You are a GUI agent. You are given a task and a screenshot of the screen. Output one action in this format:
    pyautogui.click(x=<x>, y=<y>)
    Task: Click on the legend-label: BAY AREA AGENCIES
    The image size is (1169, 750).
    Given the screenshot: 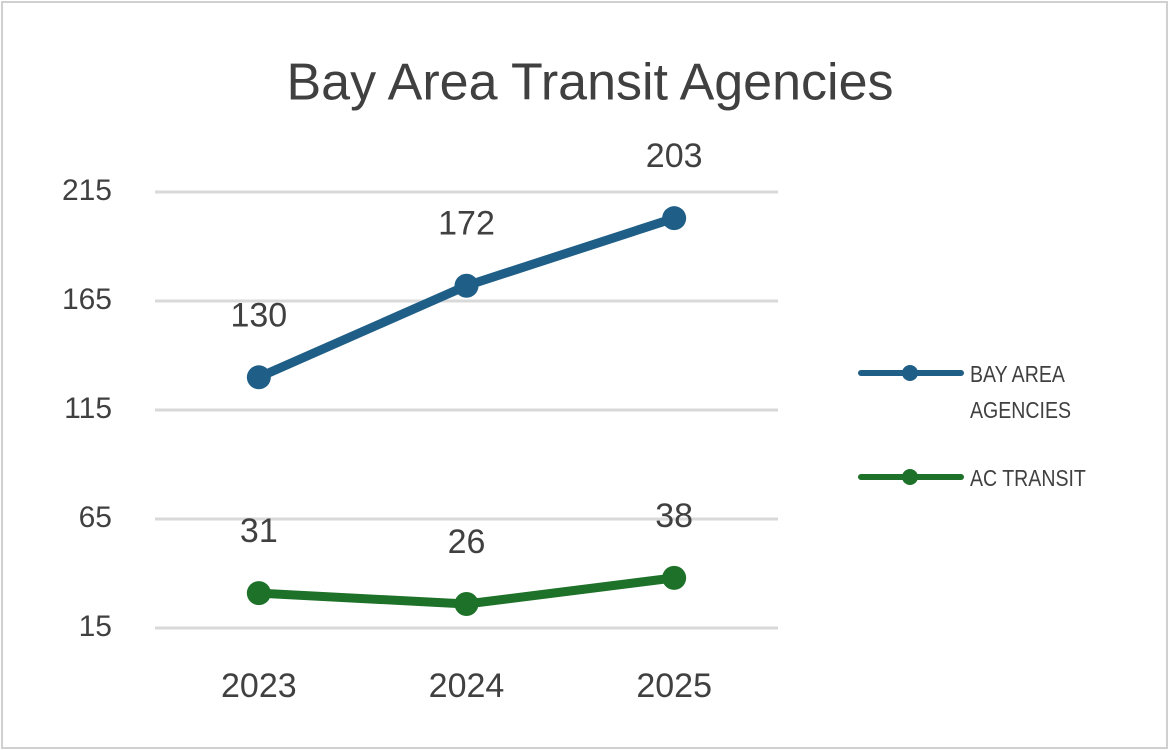 What is the action you would take?
    pyautogui.click(x=1021, y=392)
    